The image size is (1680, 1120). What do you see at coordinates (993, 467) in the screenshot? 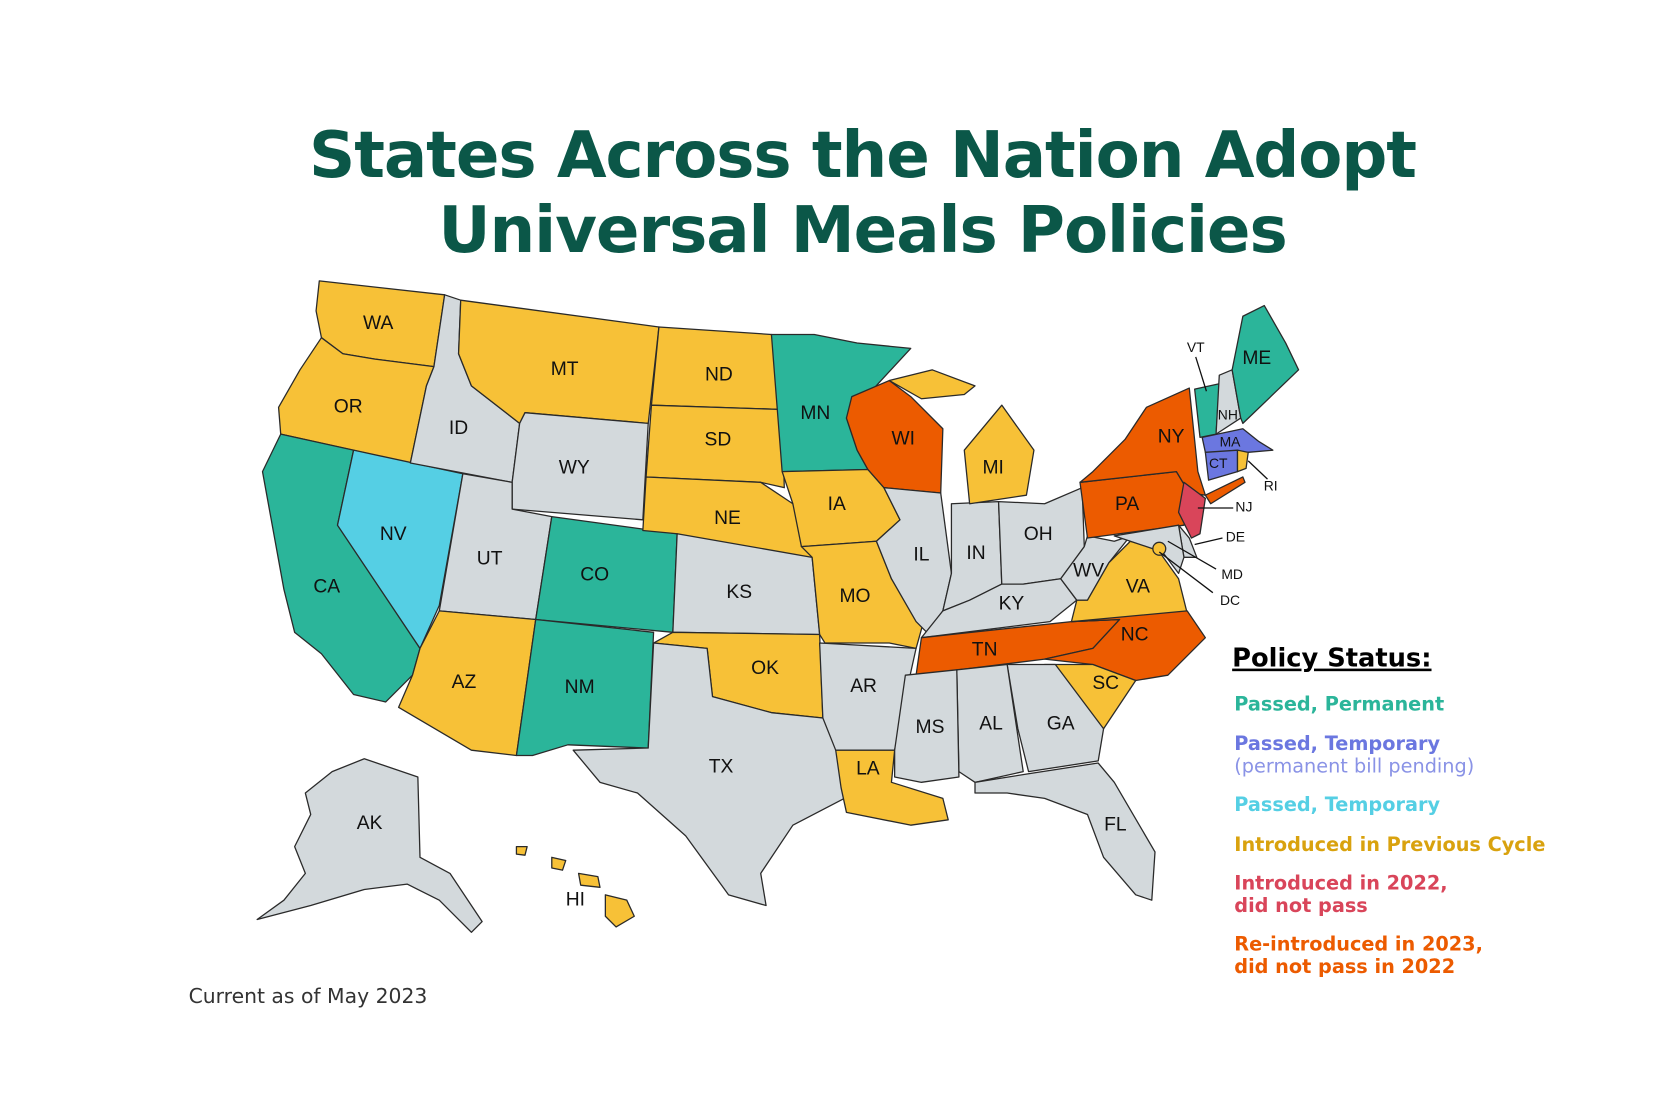
I see `state-label-mi: MI` at bounding box center [993, 467].